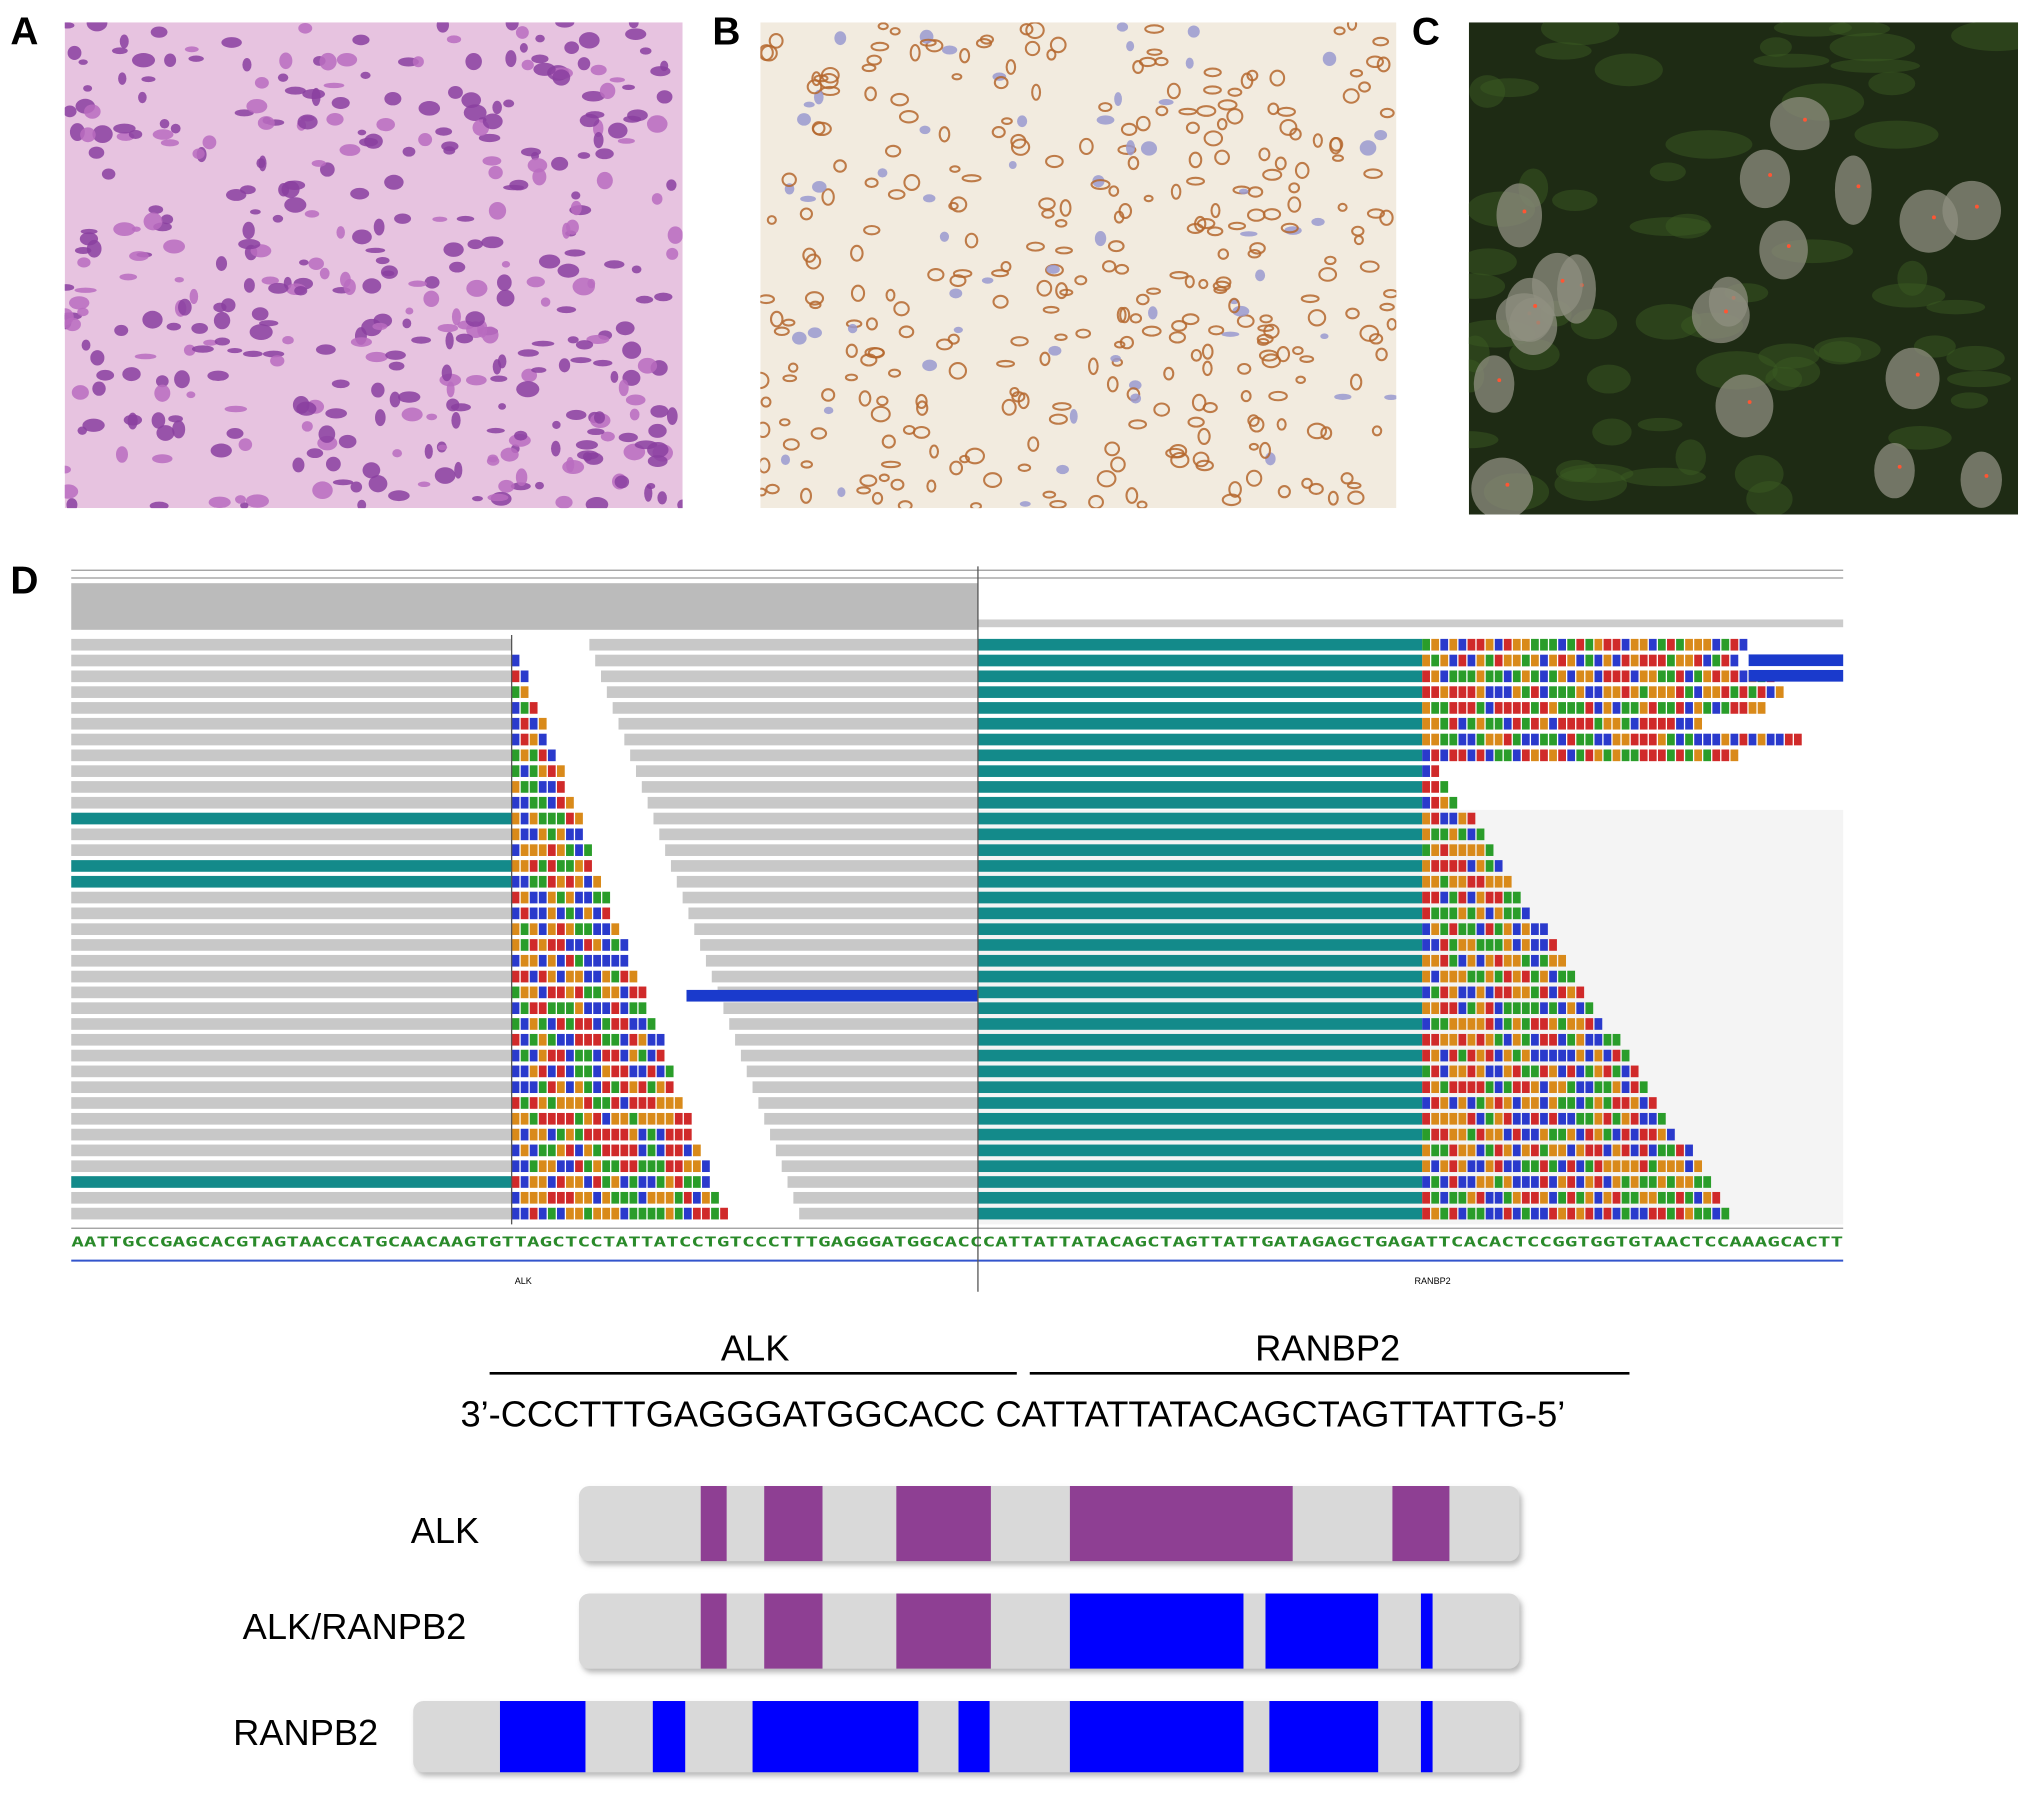 The width and height of the screenshot is (2031, 1797). I want to click on fish-signal, so click(1749, 402).